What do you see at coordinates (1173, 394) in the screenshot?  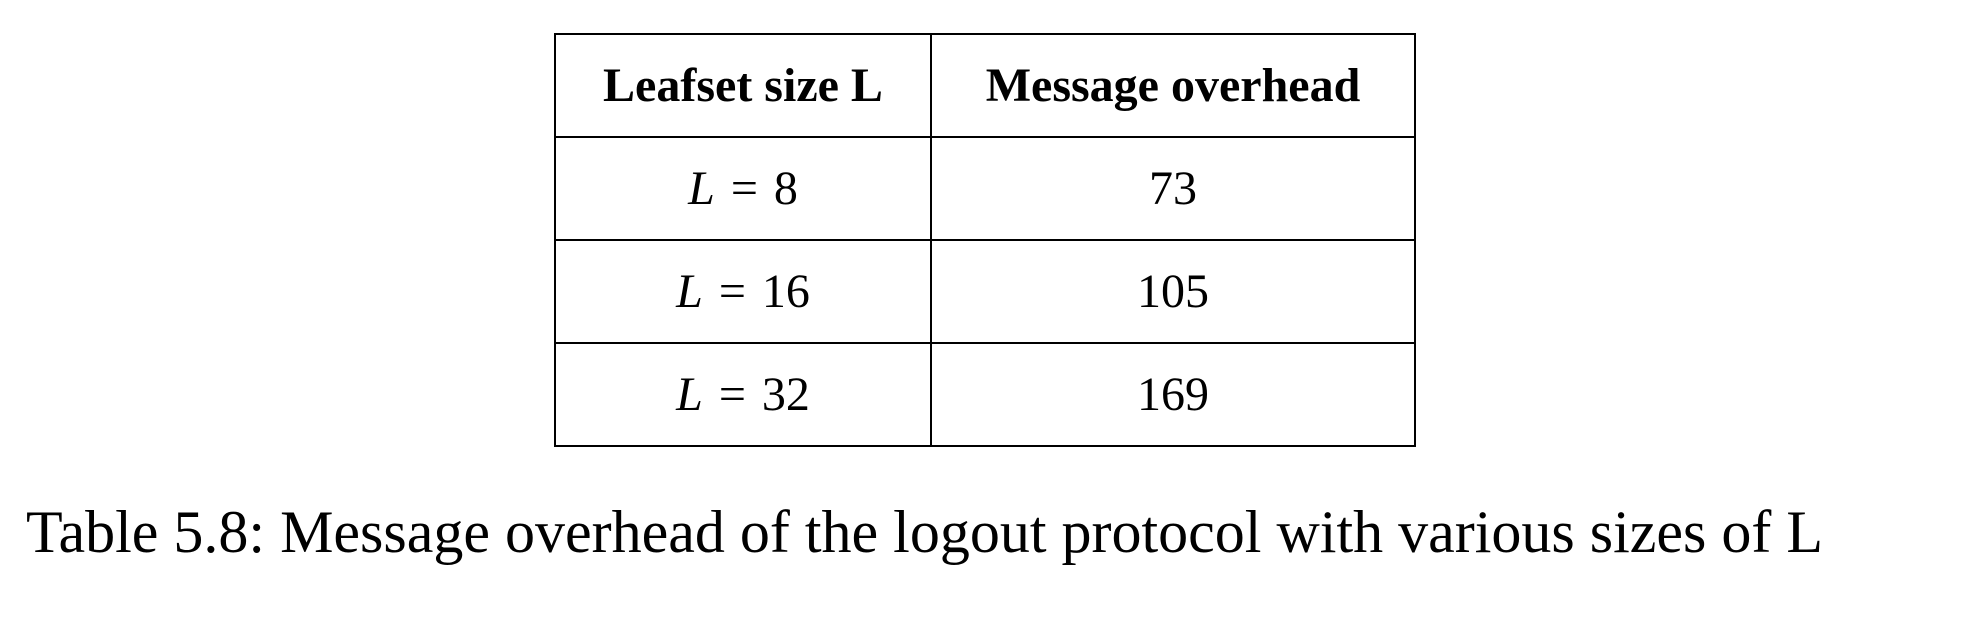 I see `message-overhead-cell: 169` at bounding box center [1173, 394].